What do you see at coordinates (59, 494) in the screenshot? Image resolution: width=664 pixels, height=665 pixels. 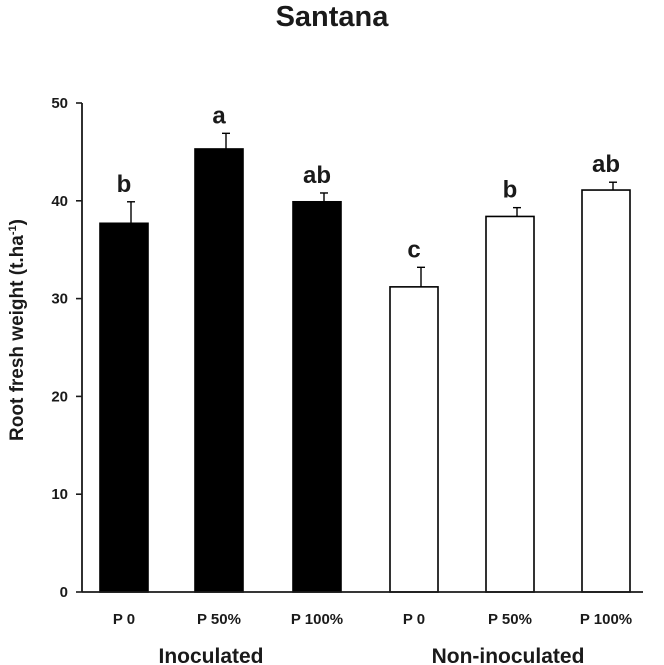 I see `y-tick-label: 10` at bounding box center [59, 494].